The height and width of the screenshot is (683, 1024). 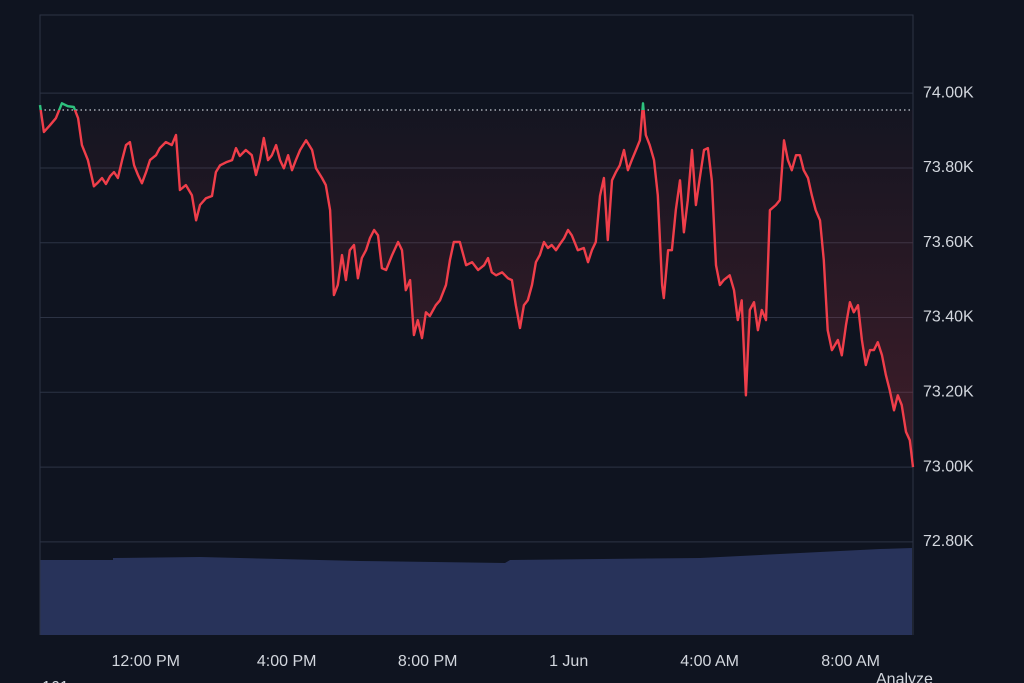 What do you see at coordinates (709, 661) in the screenshot?
I see `x-tick-label: 4:00 AM` at bounding box center [709, 661].